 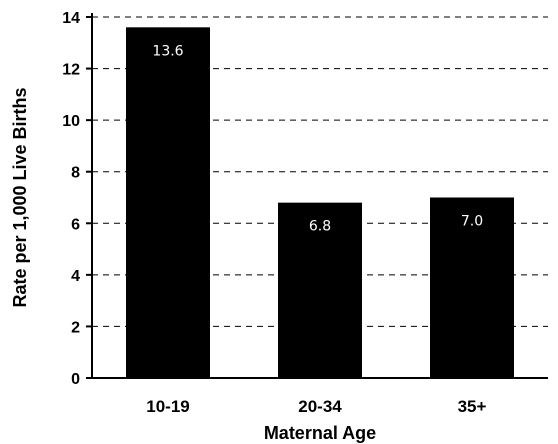 I want to click on y-tick-label-2: 2, so click(x=75, y=327).